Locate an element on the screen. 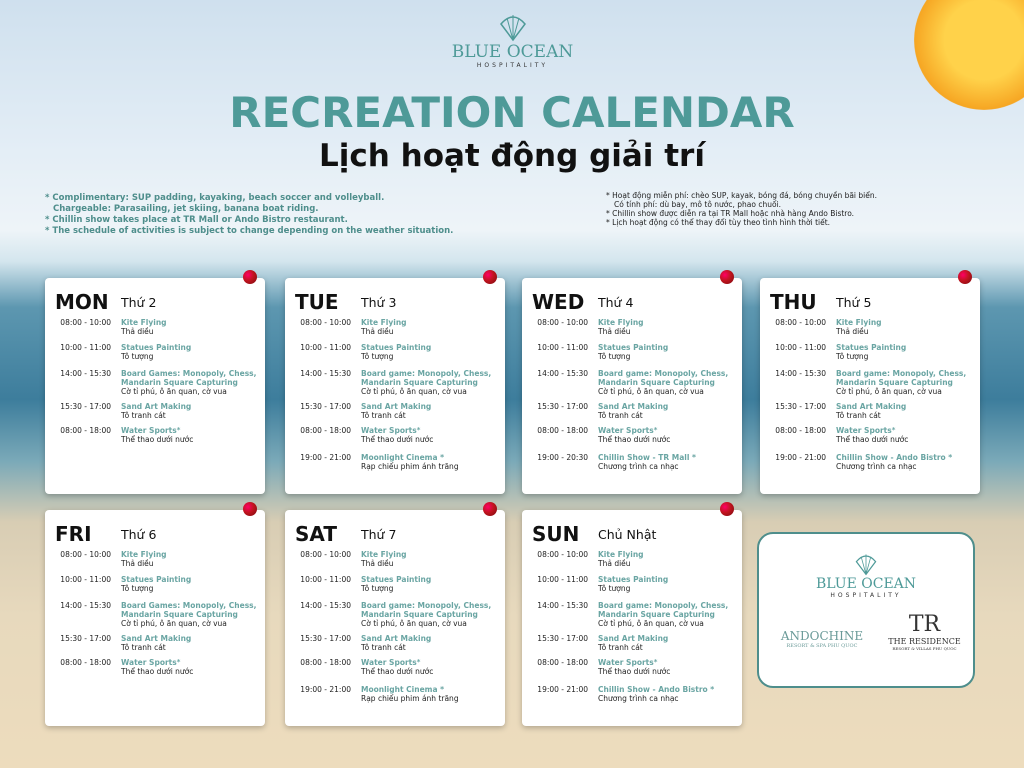  residence-mark: TR is located at coordinates (924, 624).